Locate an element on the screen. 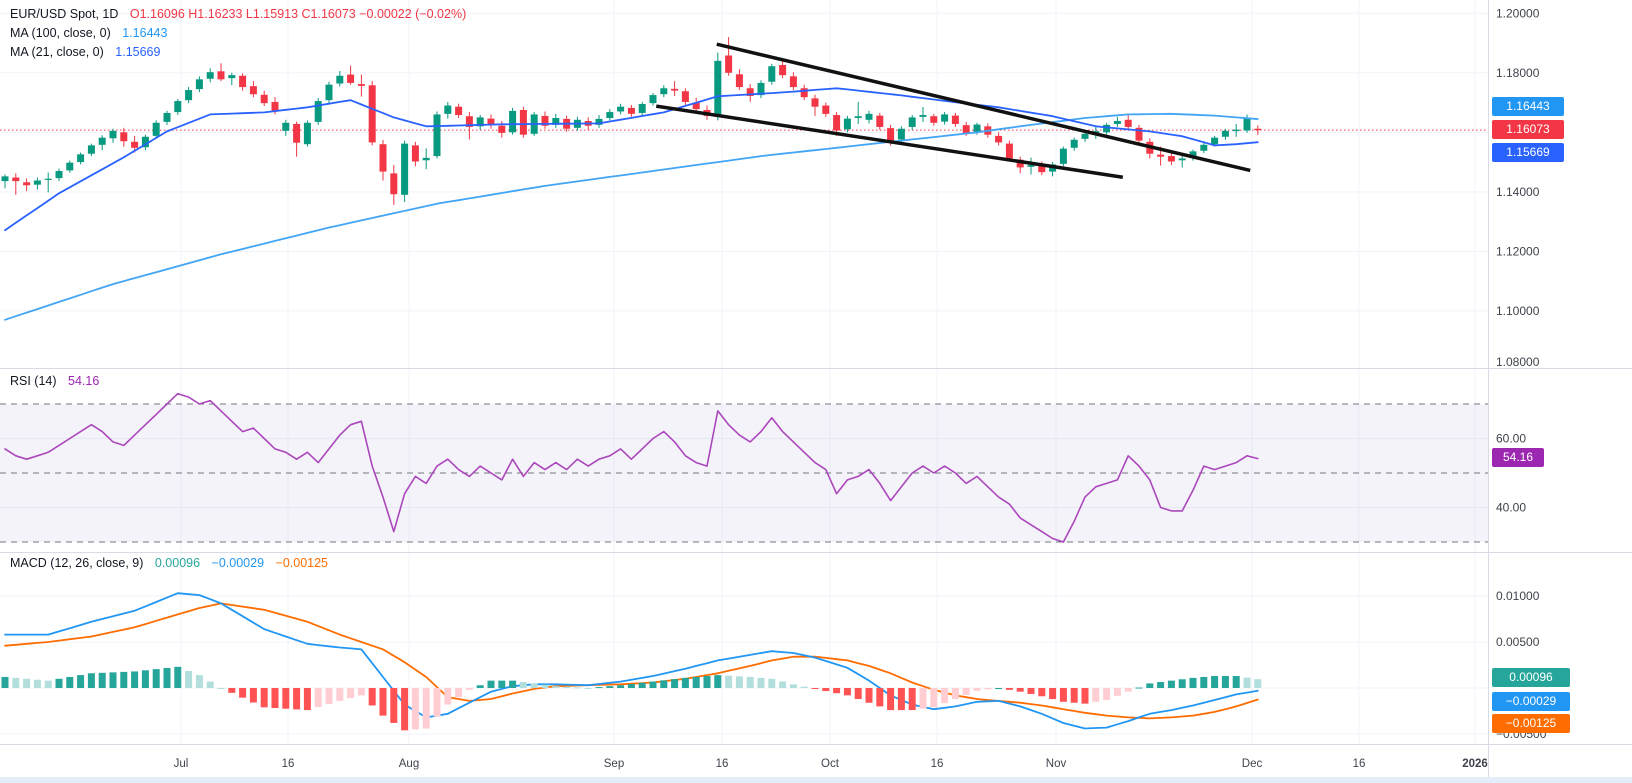 The height and width of the screenshot is (783, 1632). axis-tick-label: Dec is located at coordinates (1252, 764).